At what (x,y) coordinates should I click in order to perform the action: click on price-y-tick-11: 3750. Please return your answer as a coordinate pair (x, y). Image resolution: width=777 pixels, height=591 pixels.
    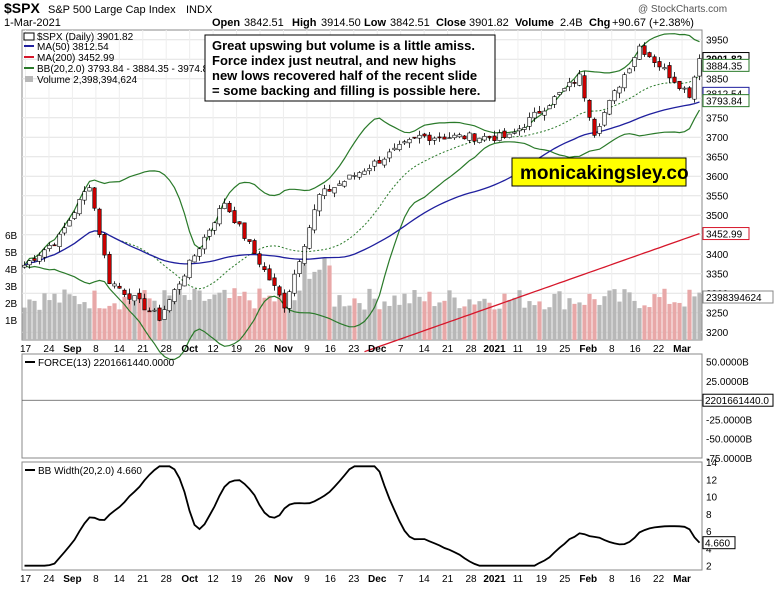
    Looking at the image, I should click on (717, 119).